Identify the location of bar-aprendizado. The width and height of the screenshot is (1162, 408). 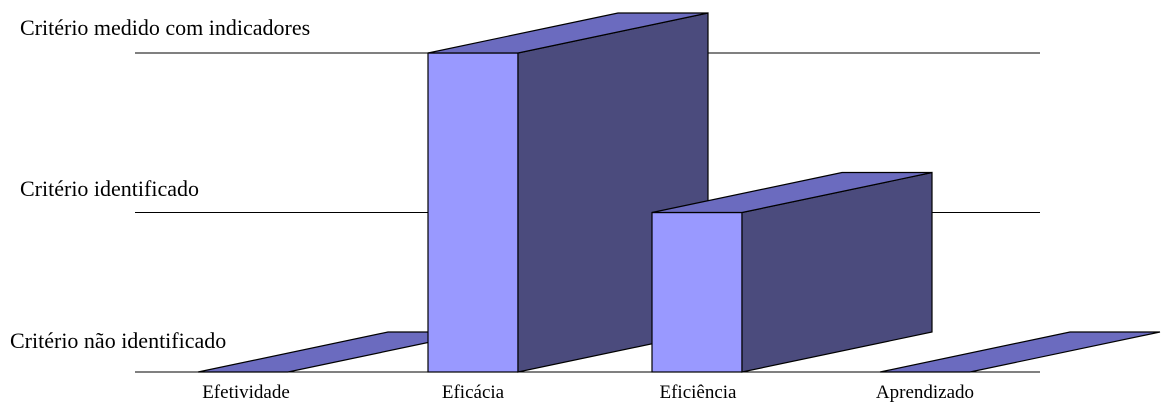
(1020, 352).